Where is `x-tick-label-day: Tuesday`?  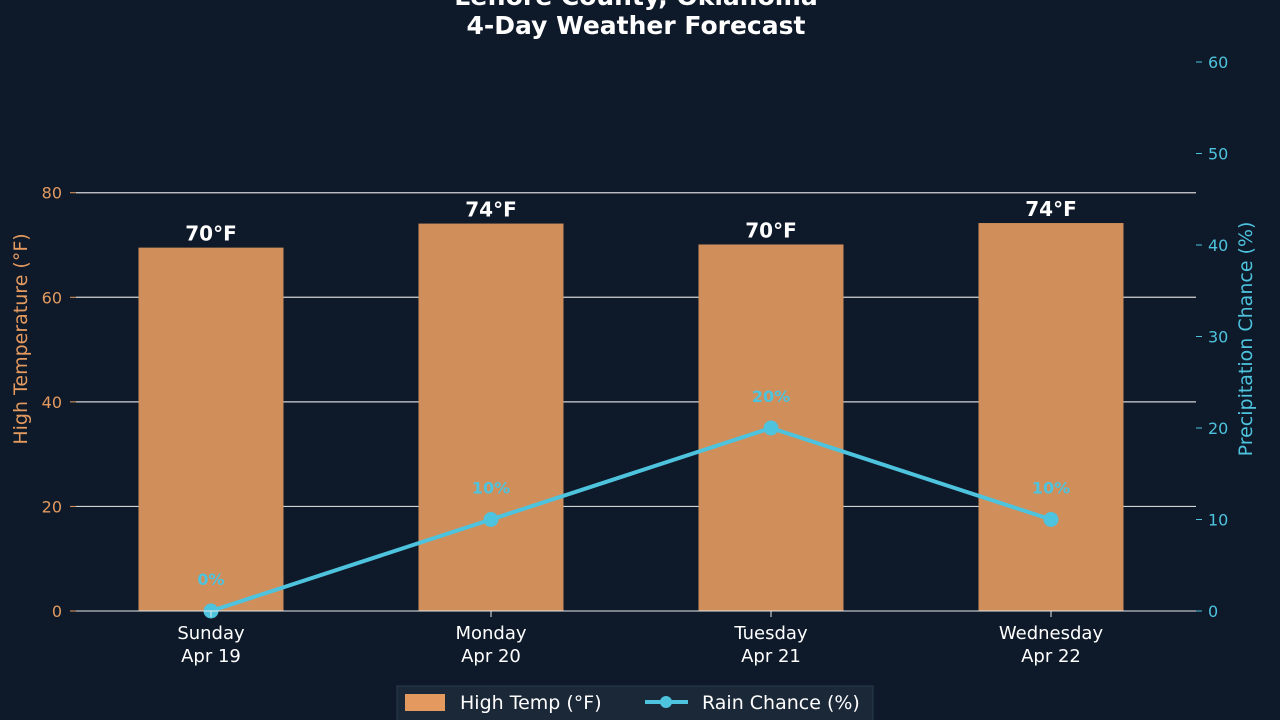
x-tick-label-day: Tuesday is located at coordinates (770, 633).